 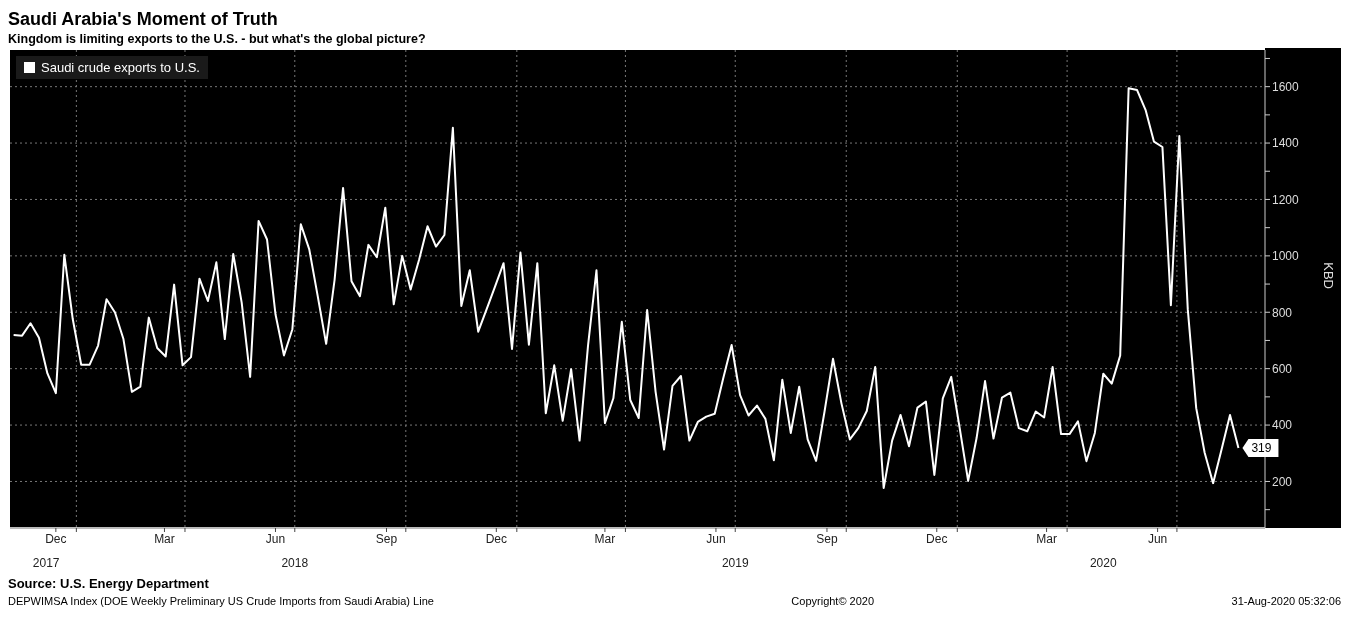 I want to click on source-note: Source: U.S. Energy Department, so click(x=109, y=583).